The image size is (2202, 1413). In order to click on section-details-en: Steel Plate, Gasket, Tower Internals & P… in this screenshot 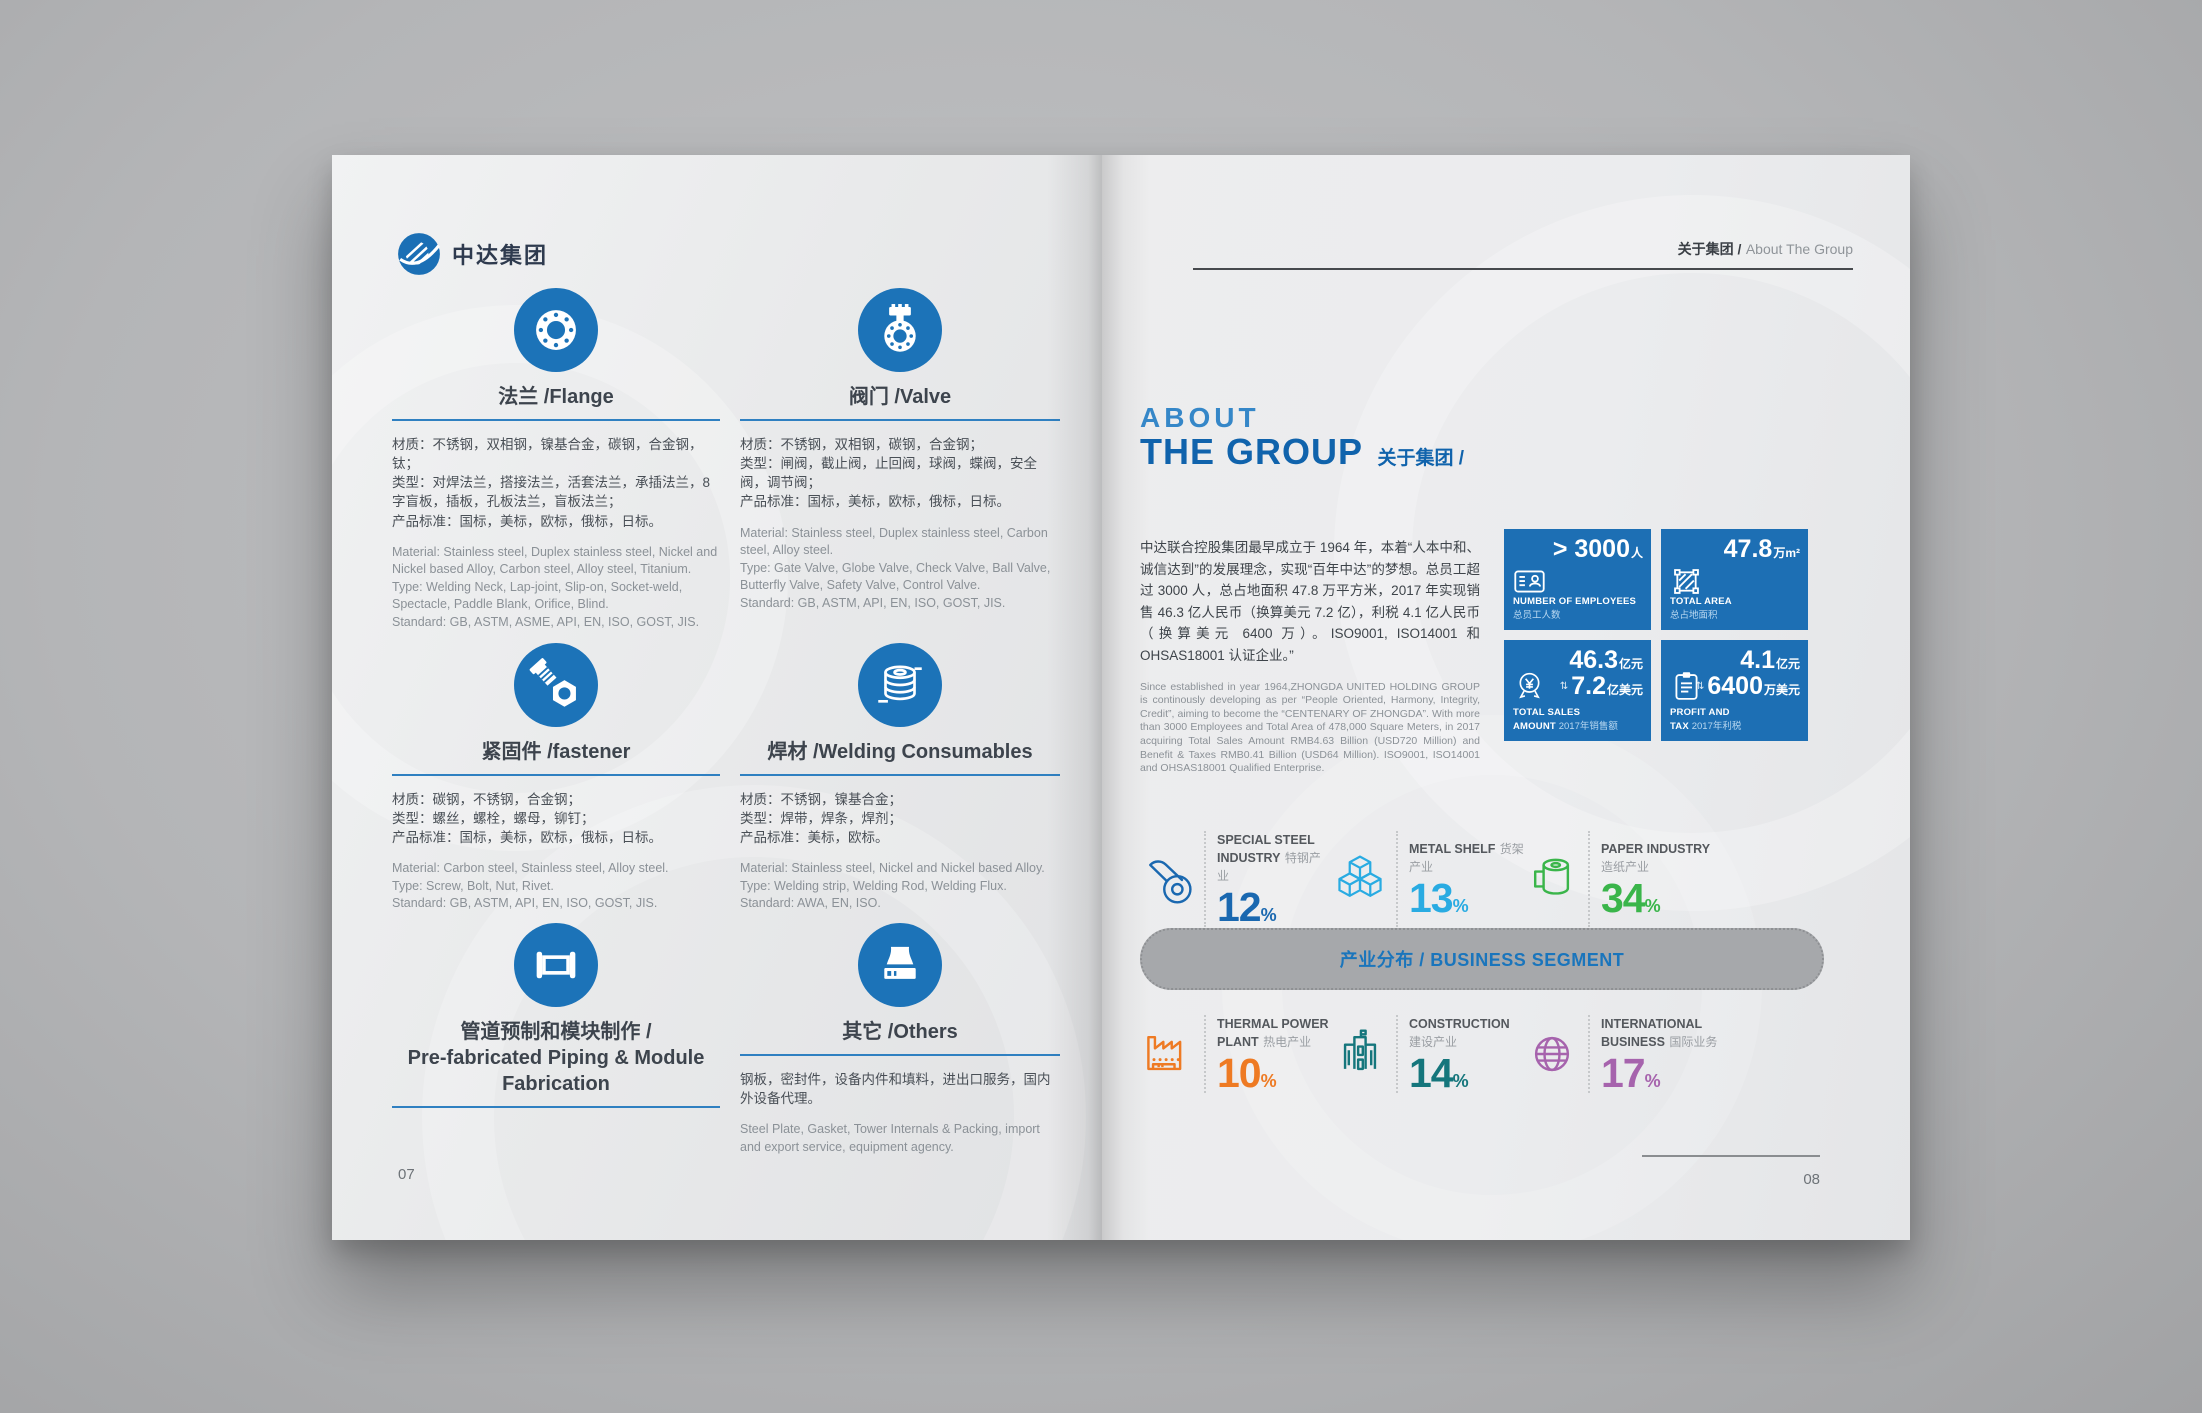, I will do `click(890, 1138)`.